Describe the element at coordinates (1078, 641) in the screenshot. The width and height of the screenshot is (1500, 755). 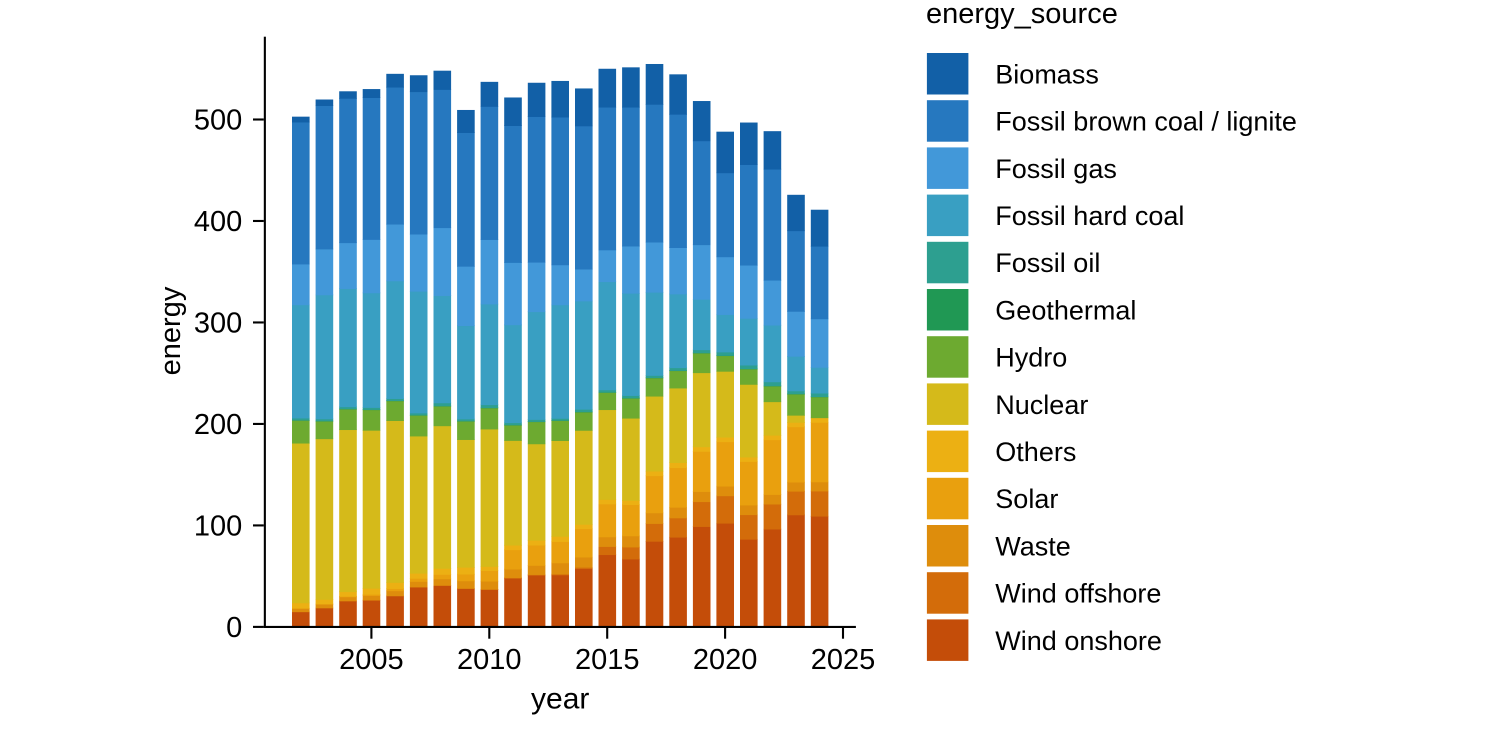
I see `svg-text: Wind onshore` at that location.